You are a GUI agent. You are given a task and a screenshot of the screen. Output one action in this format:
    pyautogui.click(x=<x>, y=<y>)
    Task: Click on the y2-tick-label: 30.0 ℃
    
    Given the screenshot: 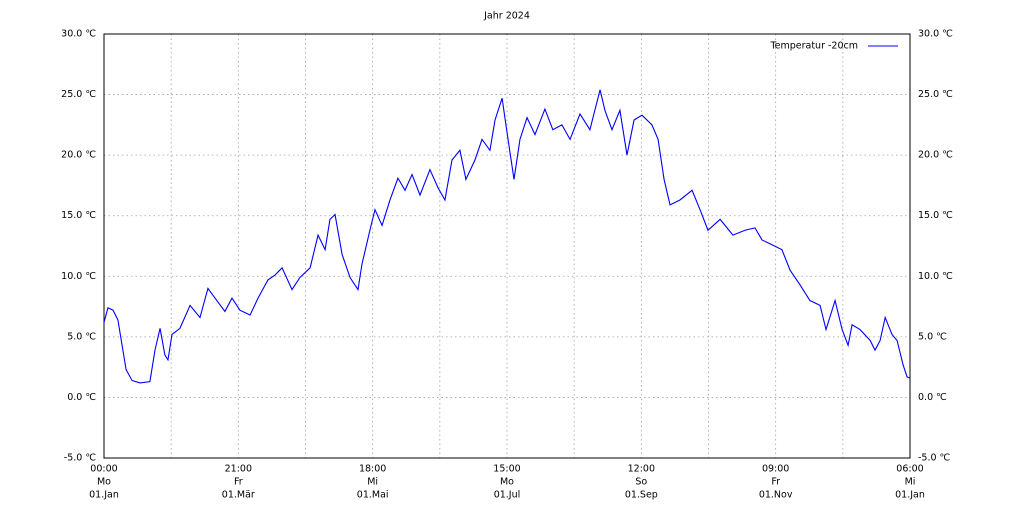 What is the action you would take?
    pyautogui.click(x=935, y=34)
    